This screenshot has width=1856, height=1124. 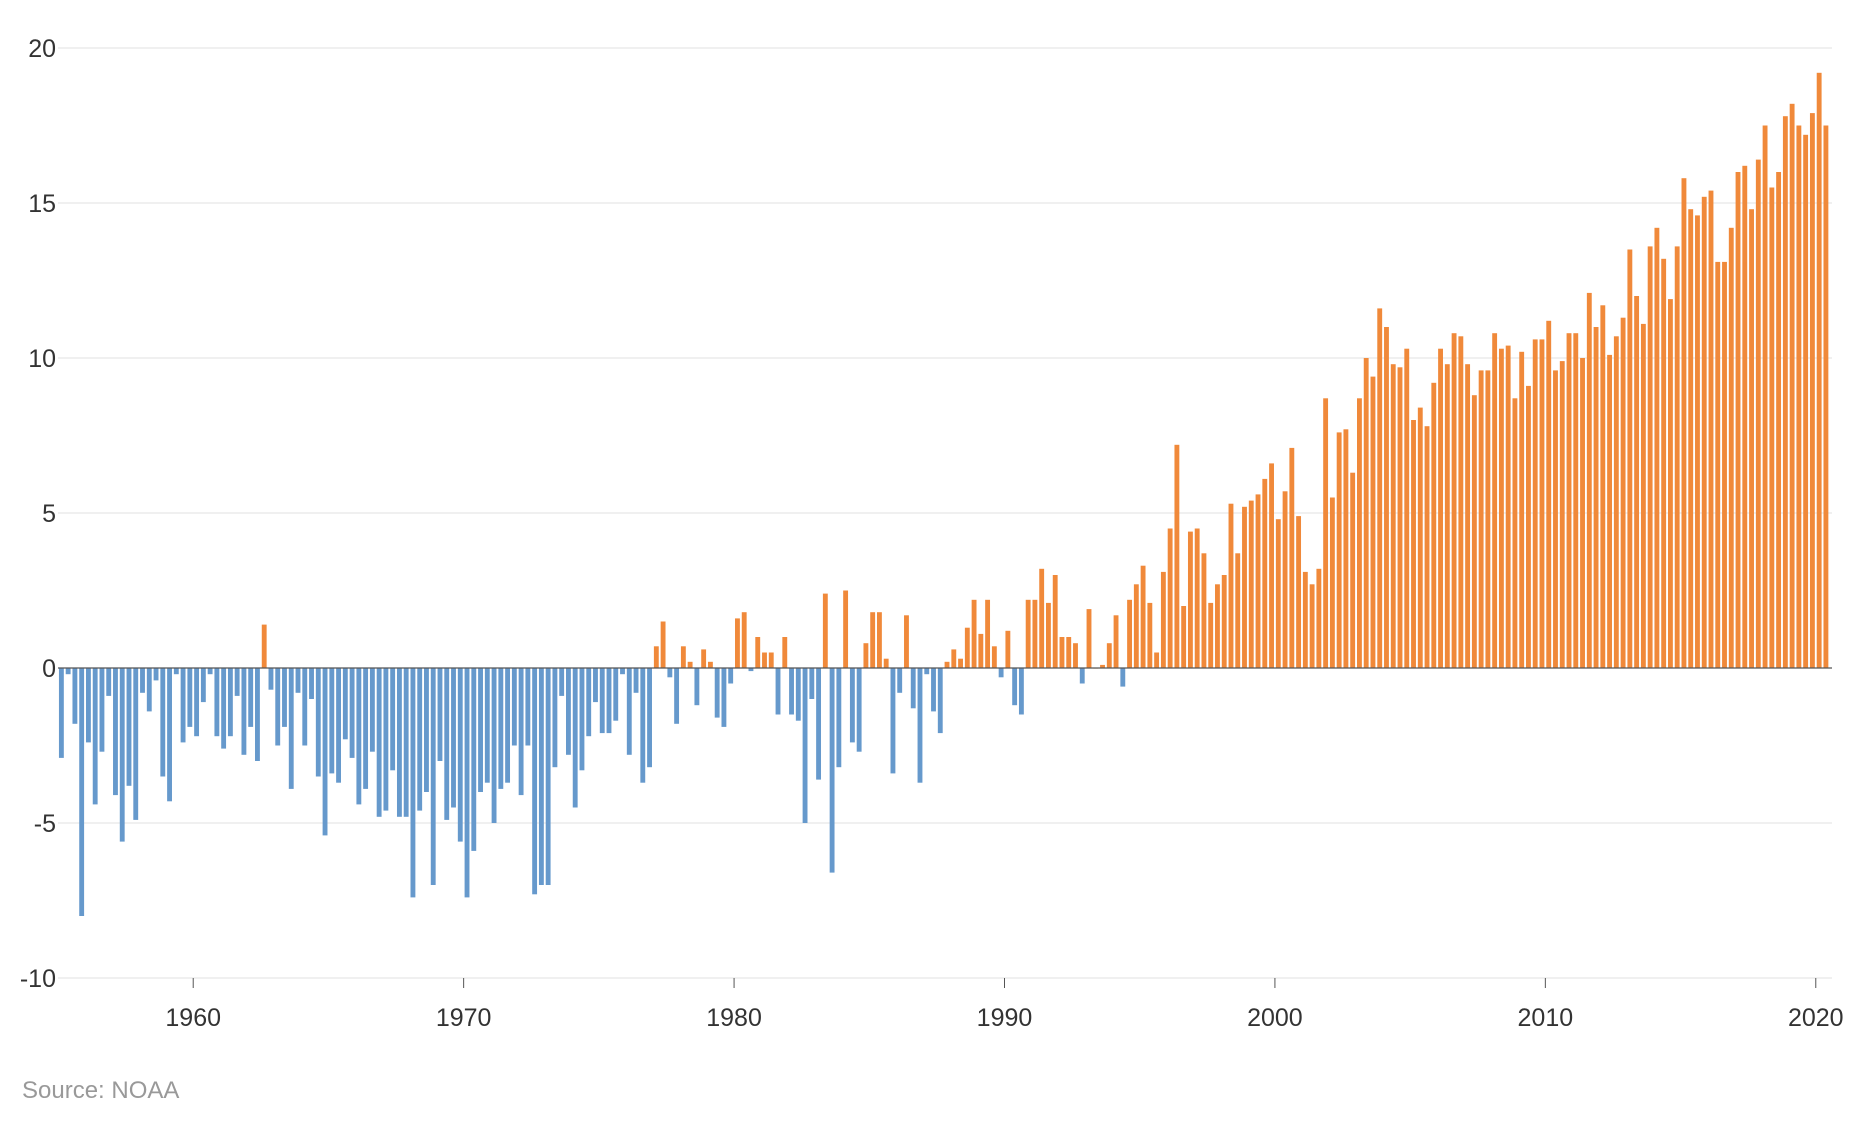 I want to click on y-tick-label: -5, so click(x=45, y=824).